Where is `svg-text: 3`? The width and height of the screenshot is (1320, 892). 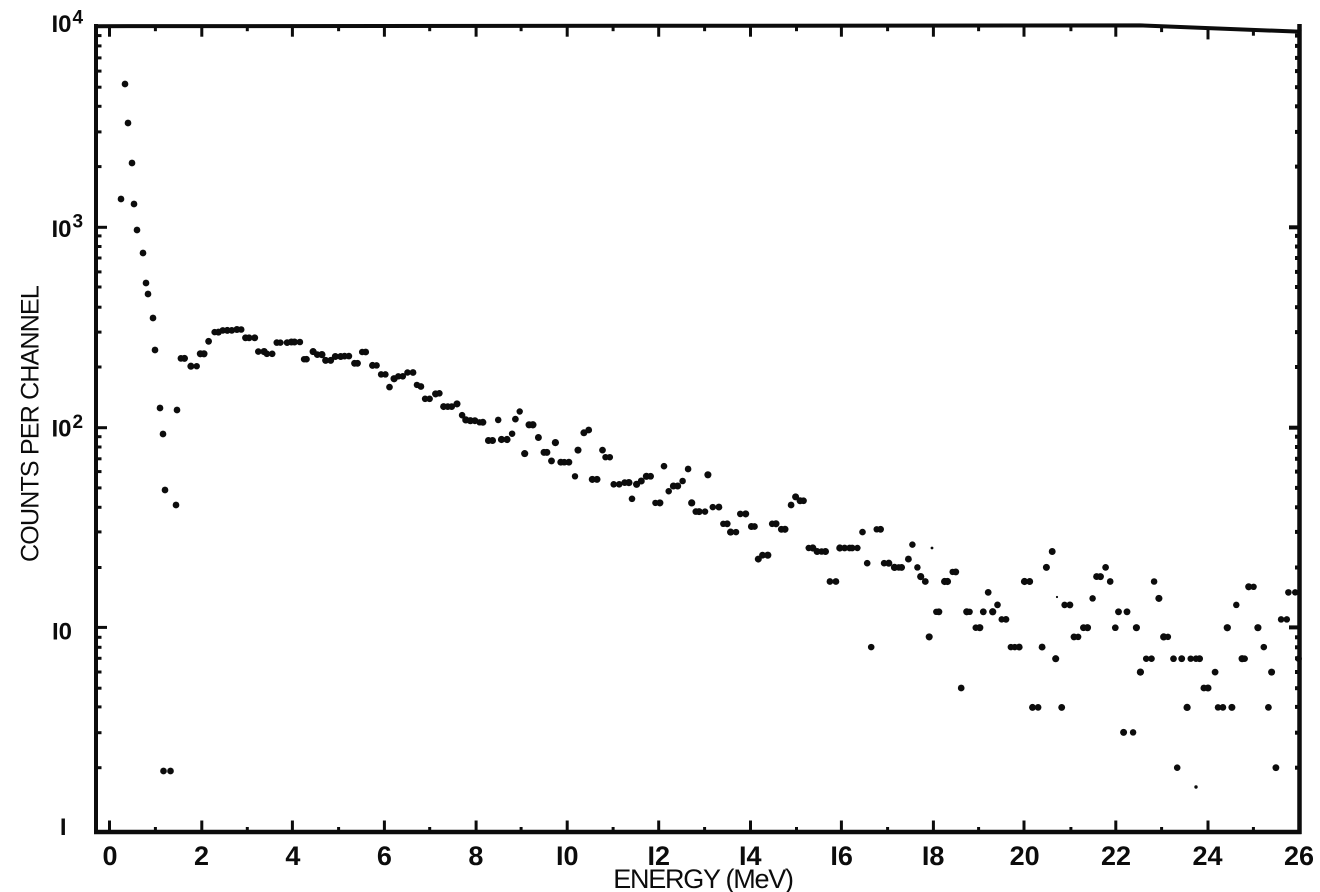 svg-text: 3 is located at coordinates (78, 222).